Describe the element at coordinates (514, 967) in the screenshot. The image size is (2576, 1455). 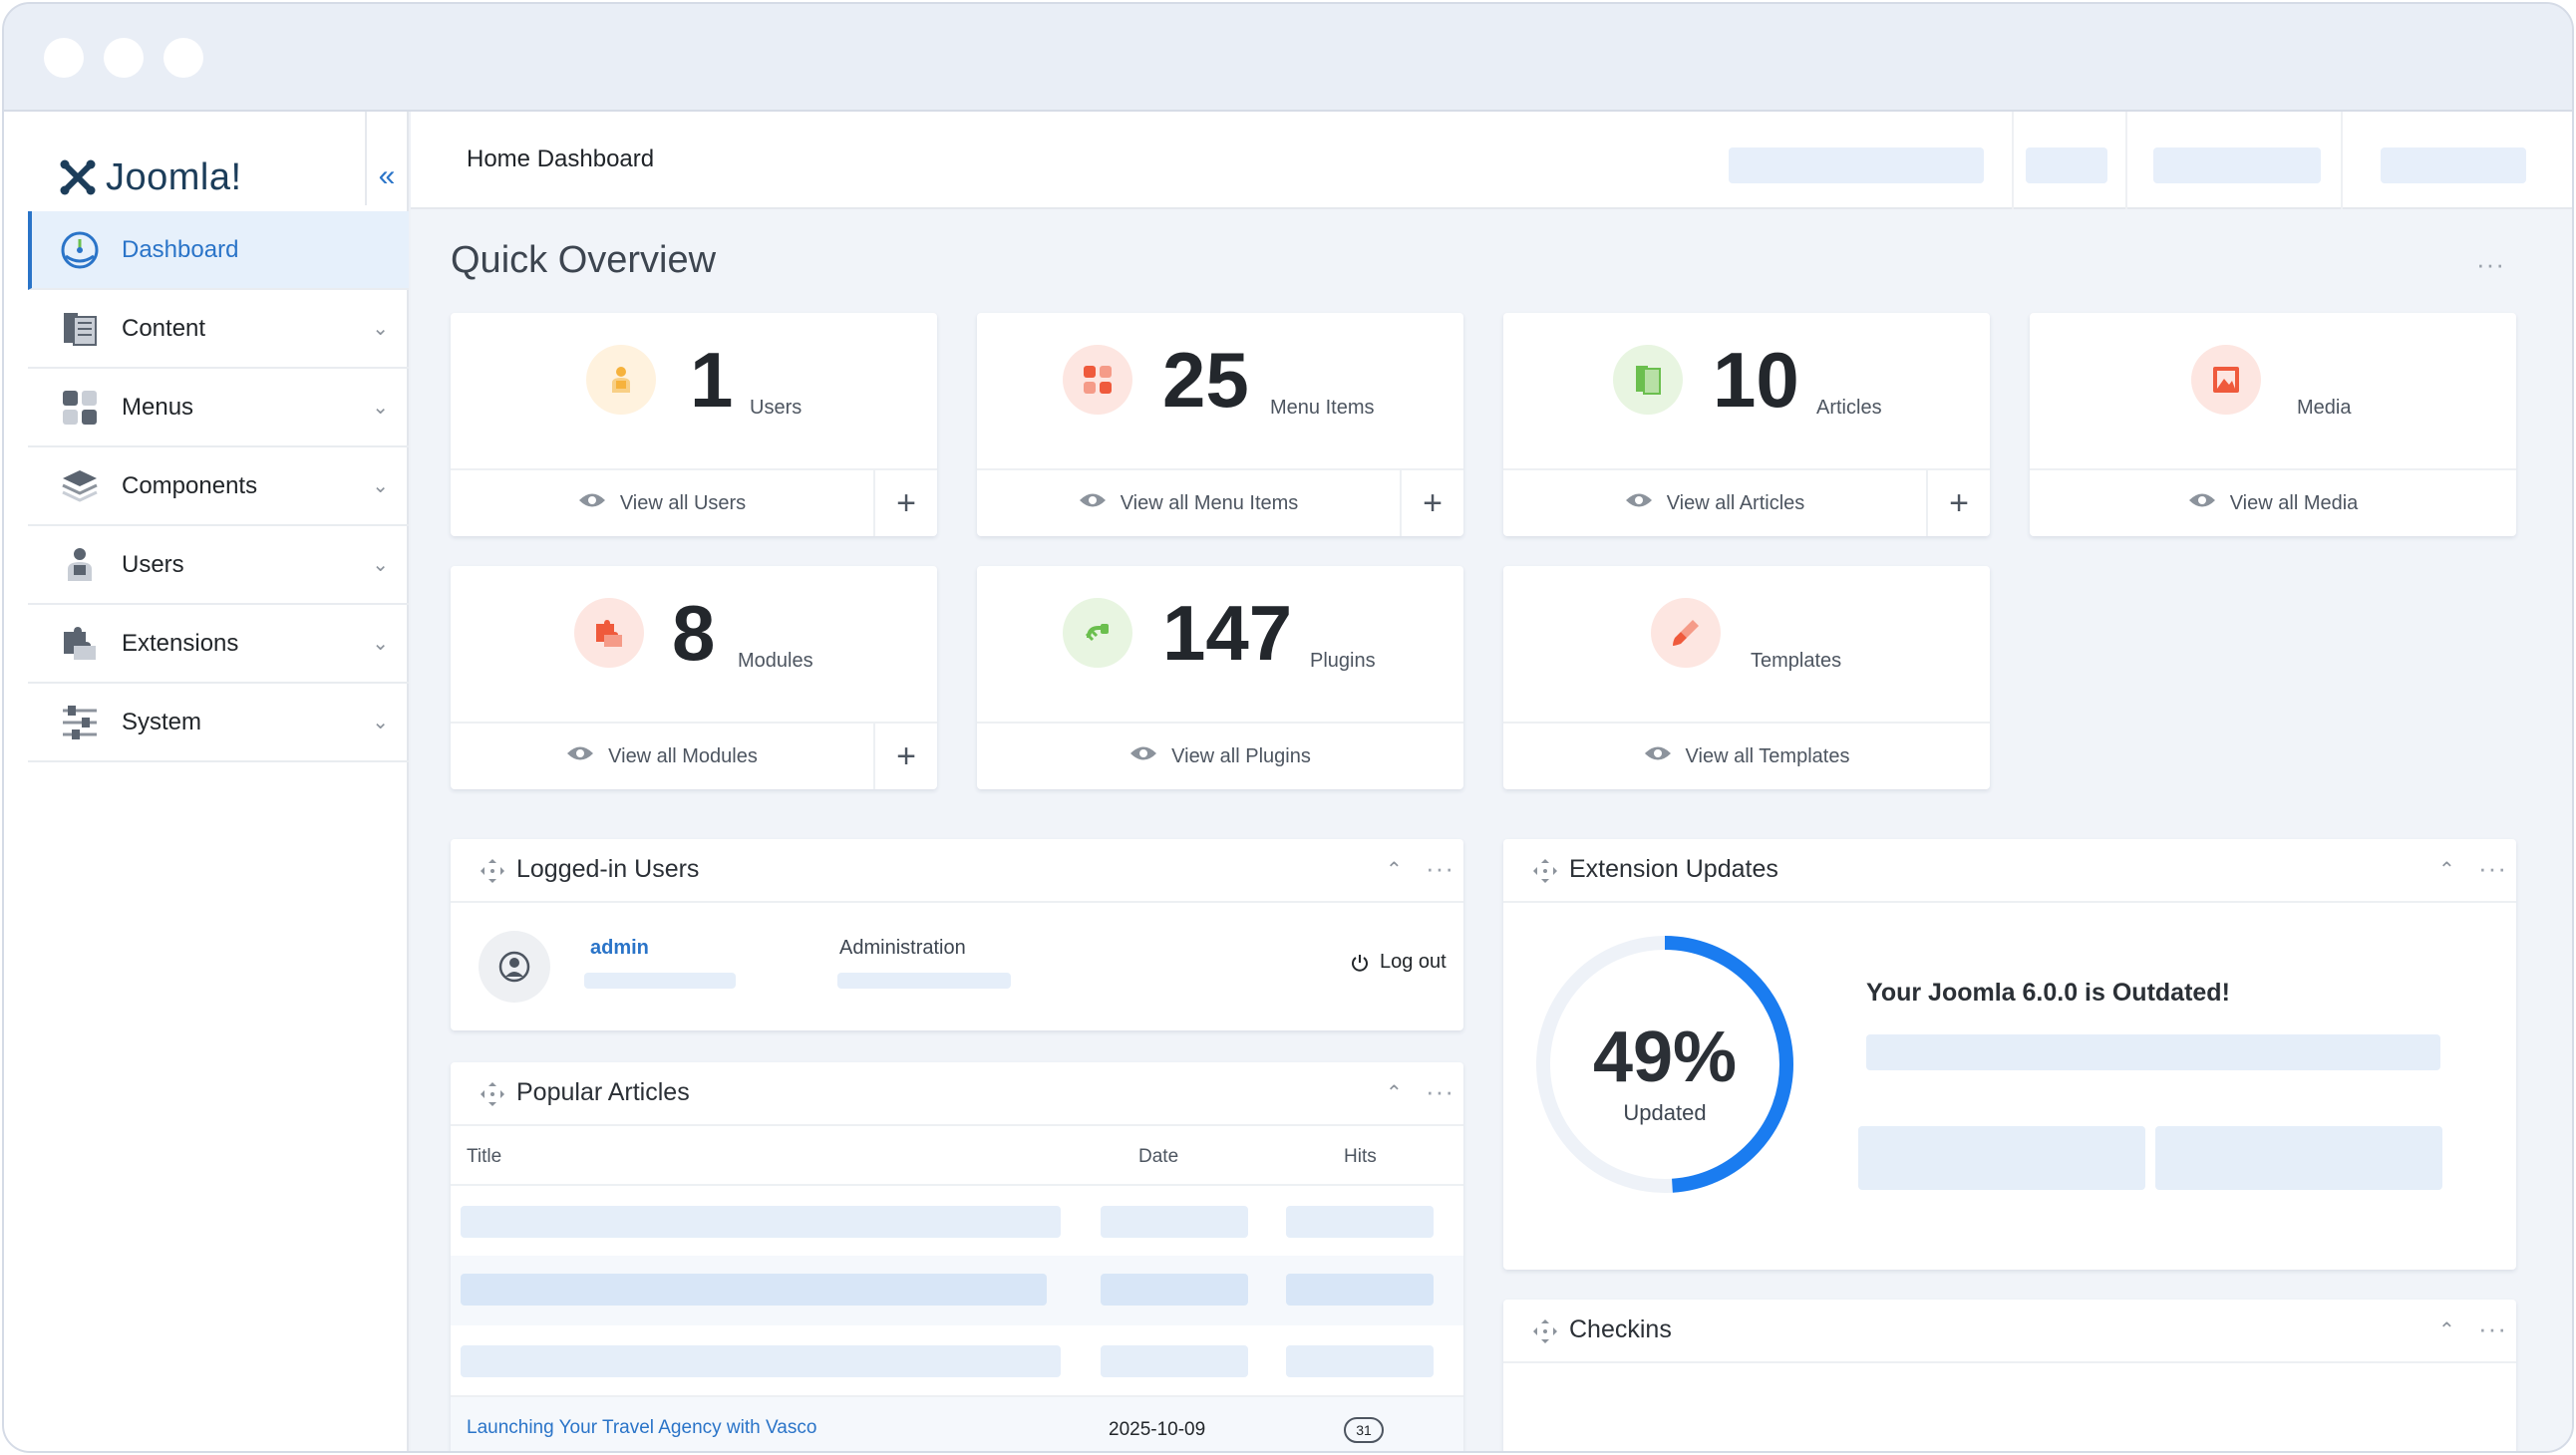
I see `user-circle-icon` at that location.